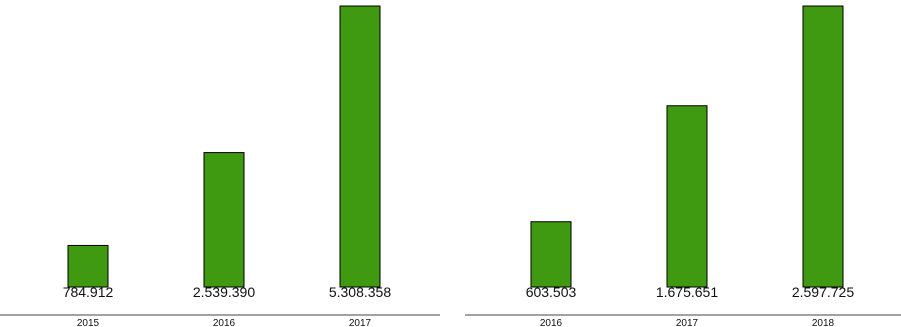 This screenshot has height=327, width=901. Describe the element at coordinates (88, 322) in the screenshot. I see `tick-label-2015: 2015` at that location.